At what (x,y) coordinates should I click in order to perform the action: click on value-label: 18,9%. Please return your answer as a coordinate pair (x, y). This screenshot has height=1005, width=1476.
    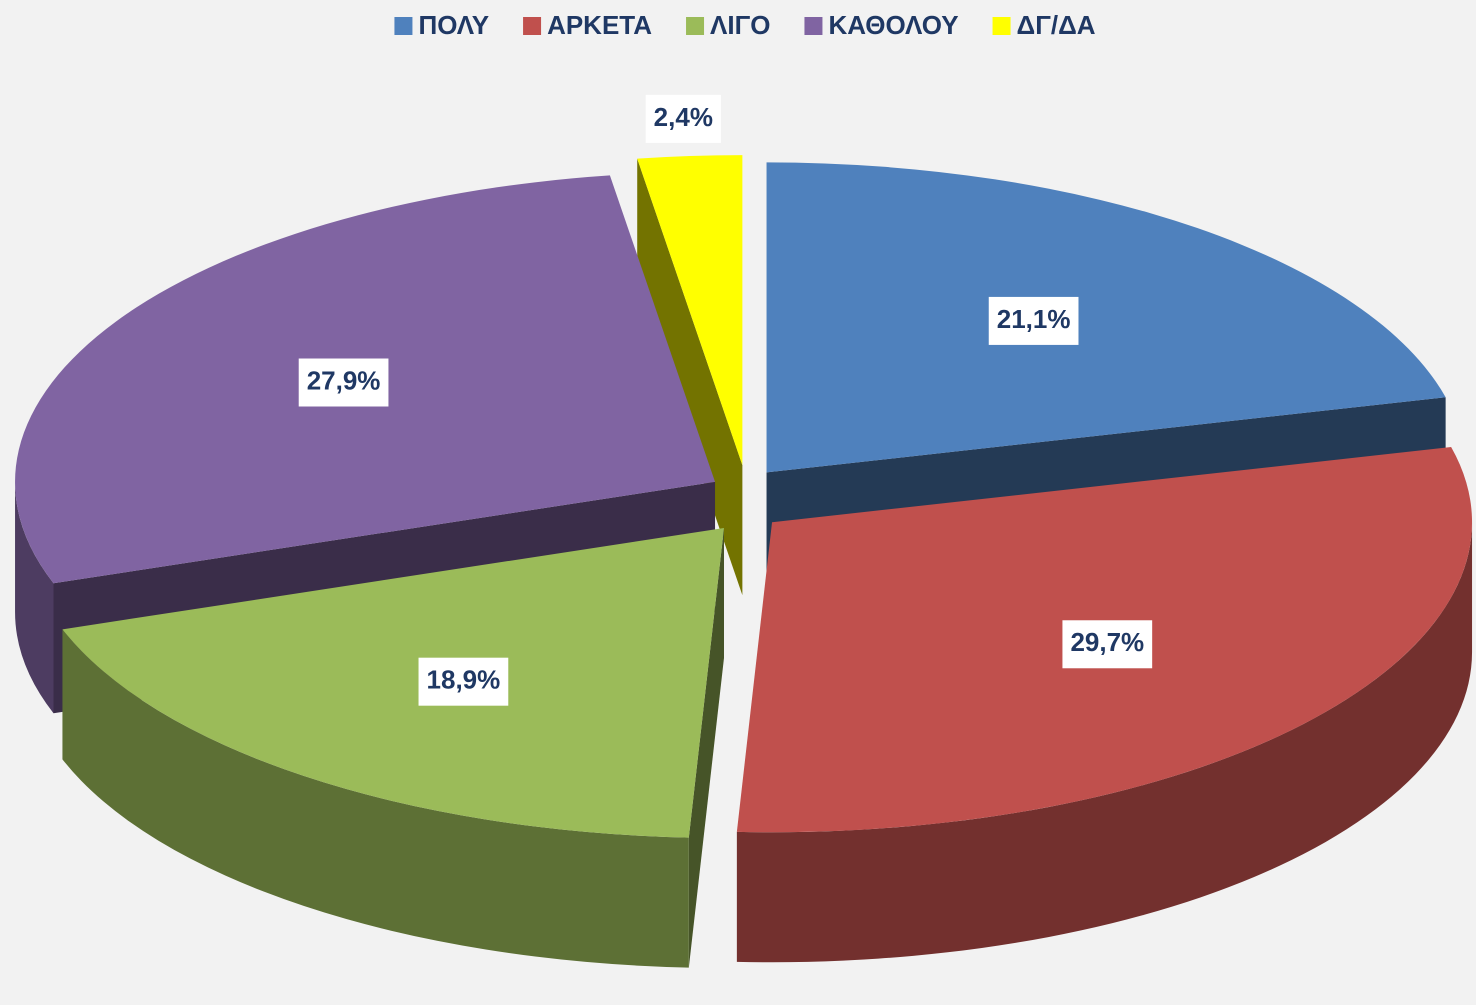
    Looking at the image, I should click on (464, 680).